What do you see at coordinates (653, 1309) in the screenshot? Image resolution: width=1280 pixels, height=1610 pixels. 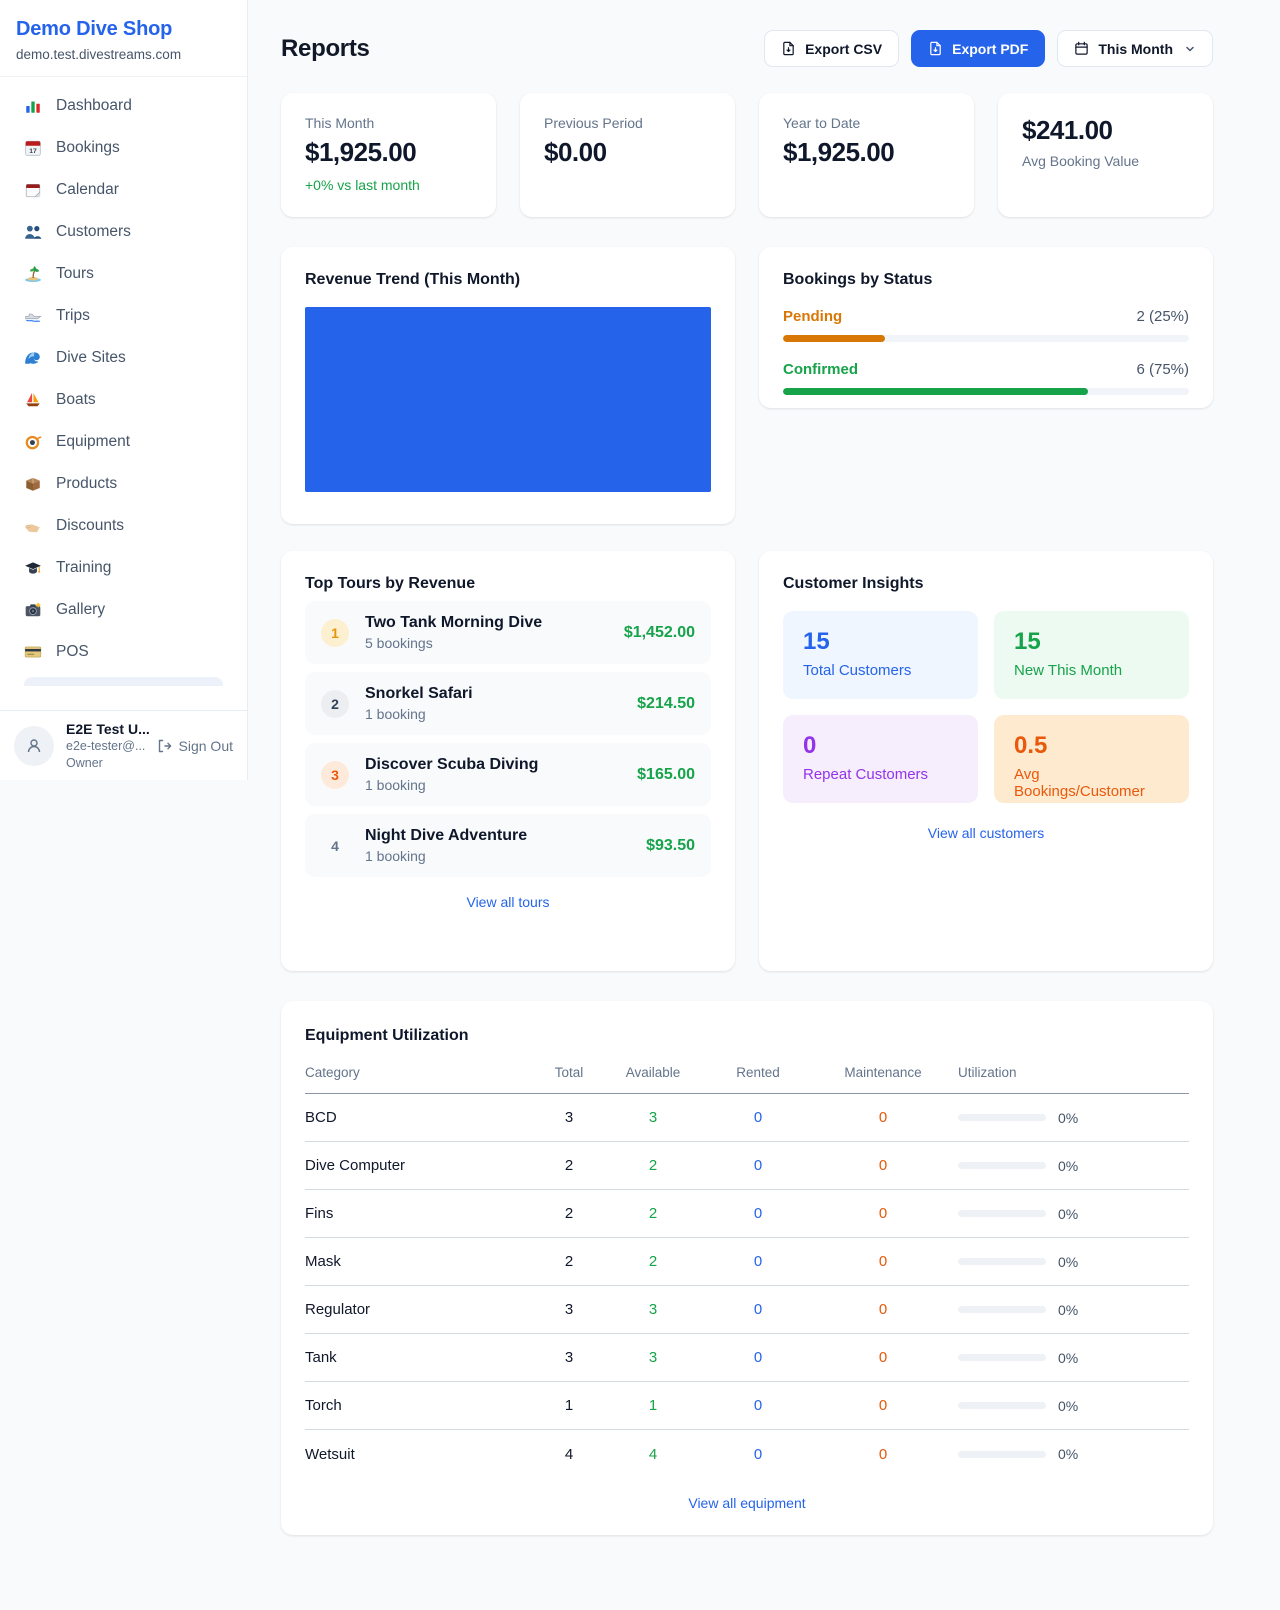 I see `equipment-available: 3` at bounding box center [653, 1309].